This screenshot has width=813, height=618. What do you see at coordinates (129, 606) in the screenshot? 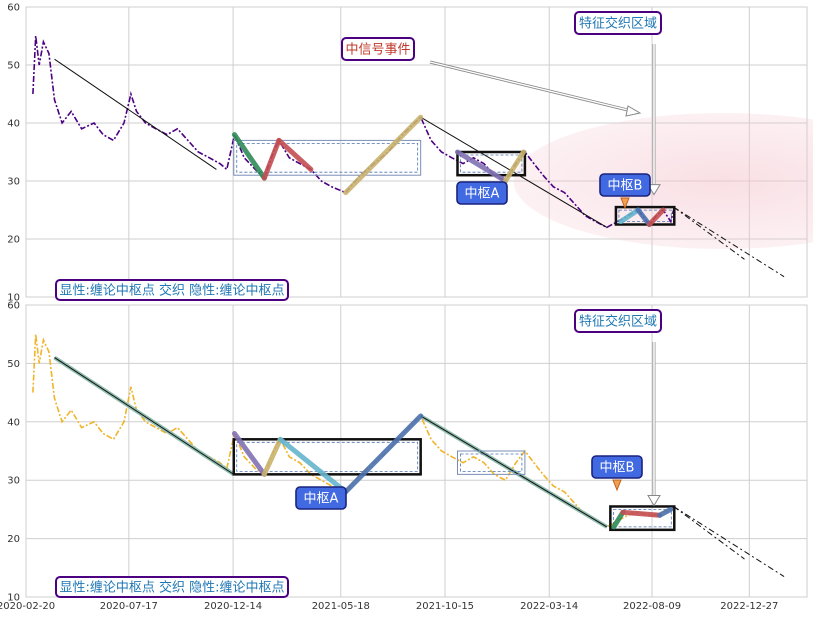
I see `x-tick-label: 2020-07-17` at bounding box center [129, 606].